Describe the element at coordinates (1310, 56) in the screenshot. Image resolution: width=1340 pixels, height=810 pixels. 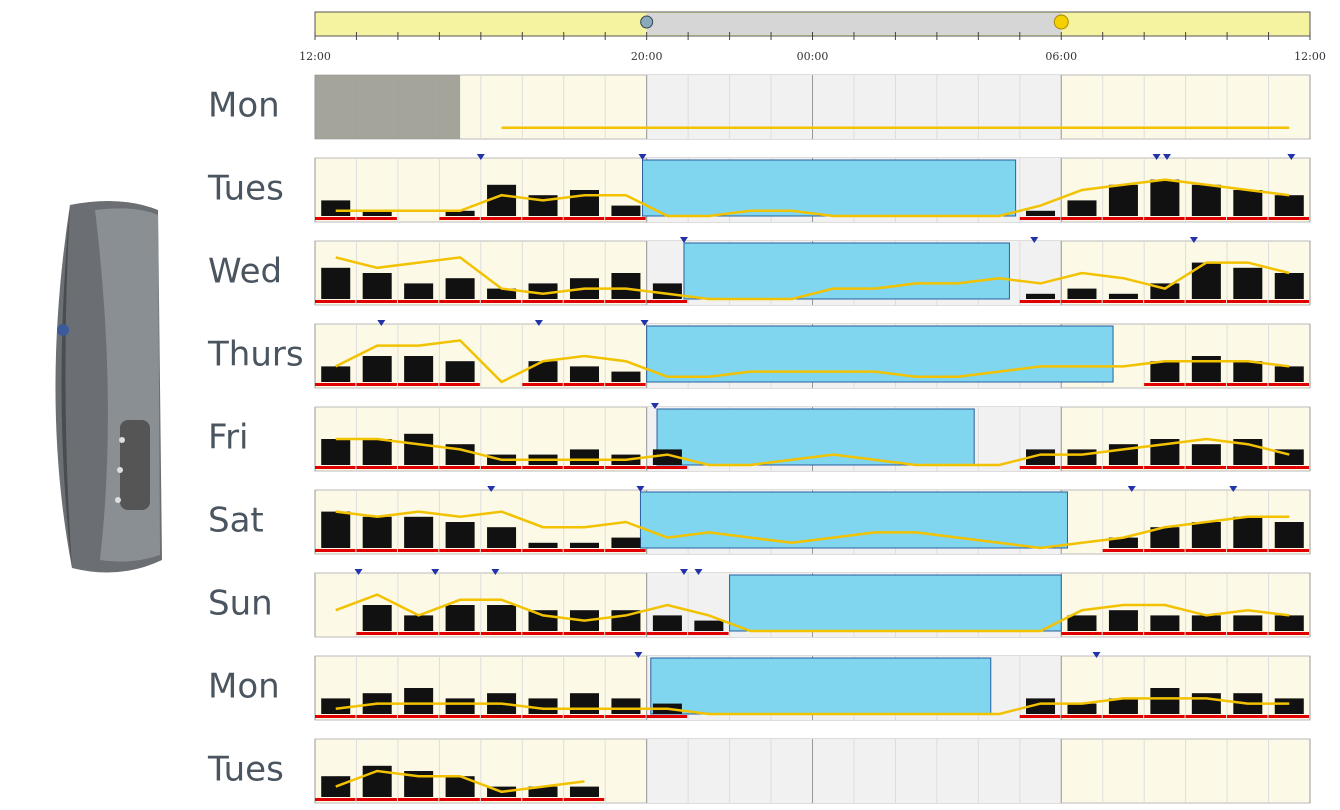
I see `x-tick-label: 12:00` at that location.